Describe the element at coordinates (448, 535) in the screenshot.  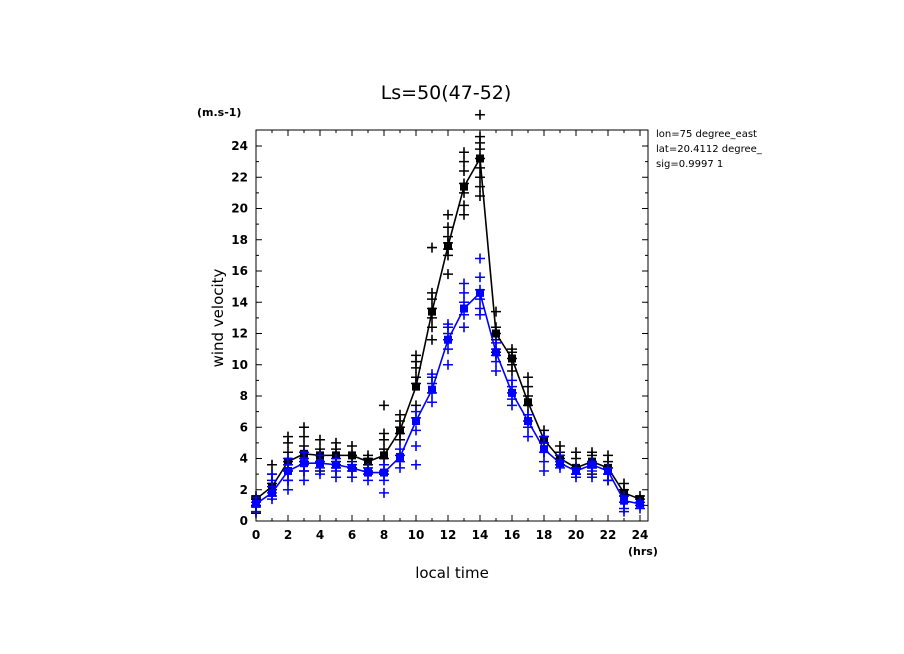
I see `x-tick-label: 12` at that location.